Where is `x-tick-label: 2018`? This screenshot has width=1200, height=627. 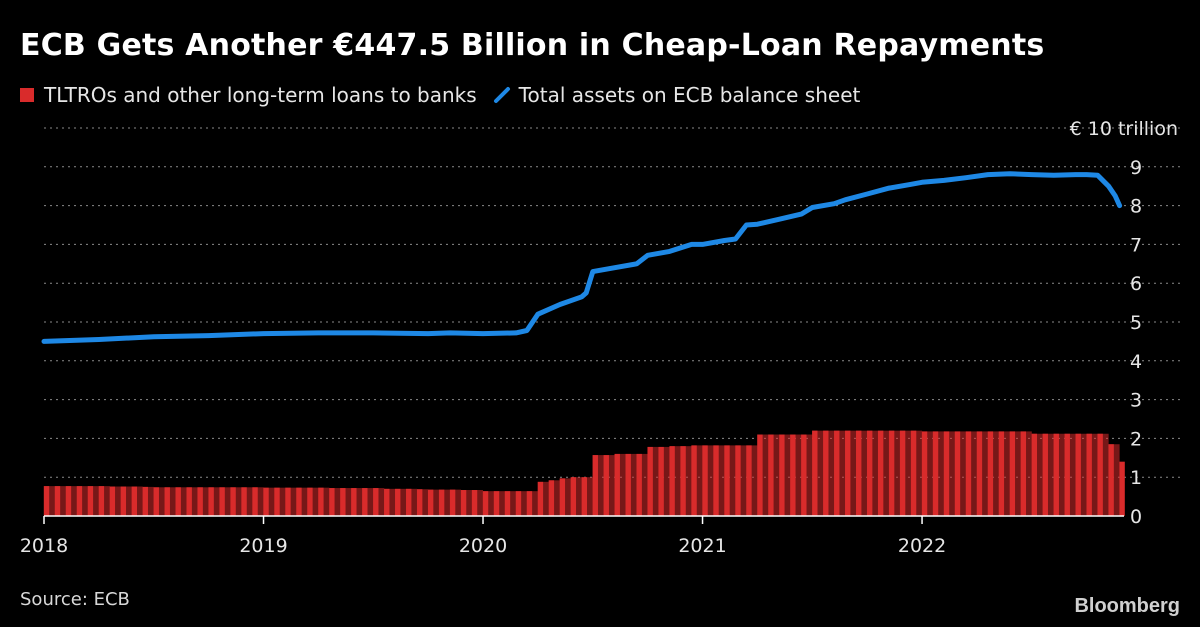
x-tick-label: 2018 is located at coordinates (44, 546).